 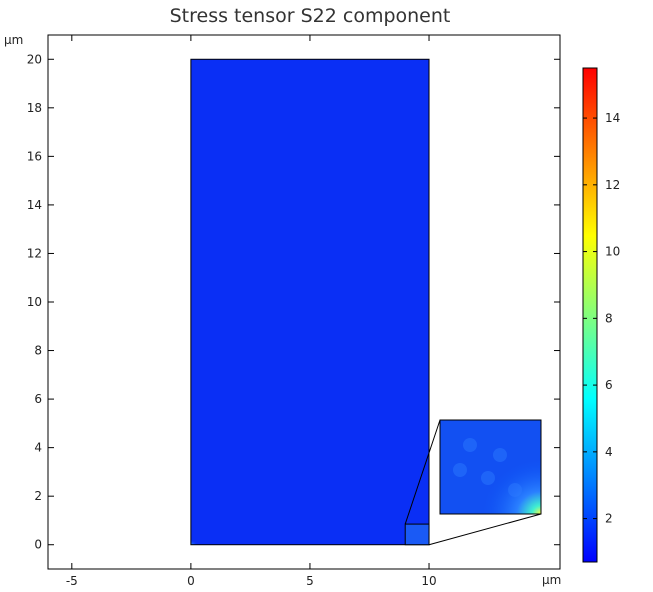 I want to click on y-unit-label: μm, so click(x=13, y=40).